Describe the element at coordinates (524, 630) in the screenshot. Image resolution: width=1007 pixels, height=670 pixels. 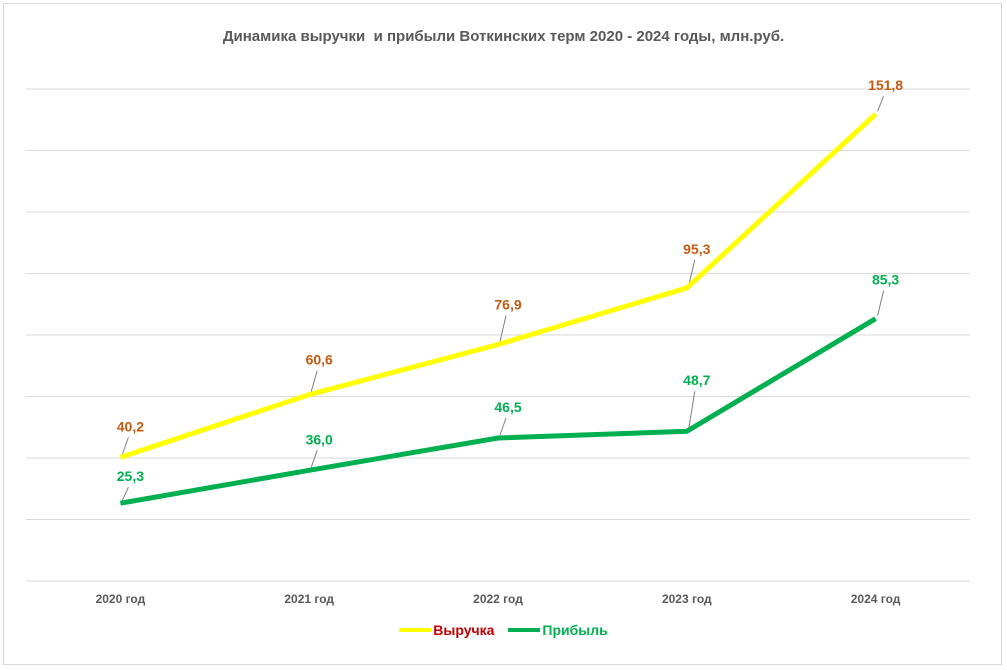
I see `legend-swatch-profit` at that location.